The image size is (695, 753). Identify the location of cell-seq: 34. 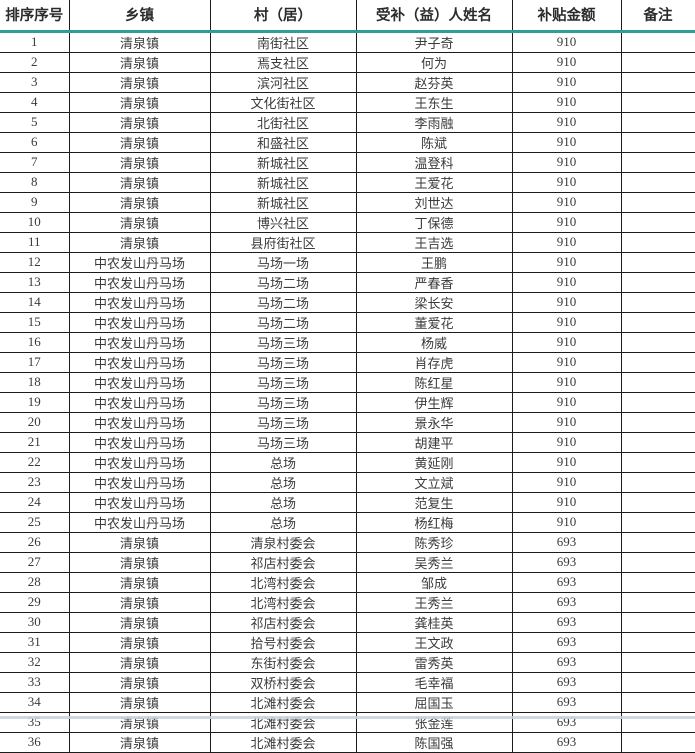
(35, 702).